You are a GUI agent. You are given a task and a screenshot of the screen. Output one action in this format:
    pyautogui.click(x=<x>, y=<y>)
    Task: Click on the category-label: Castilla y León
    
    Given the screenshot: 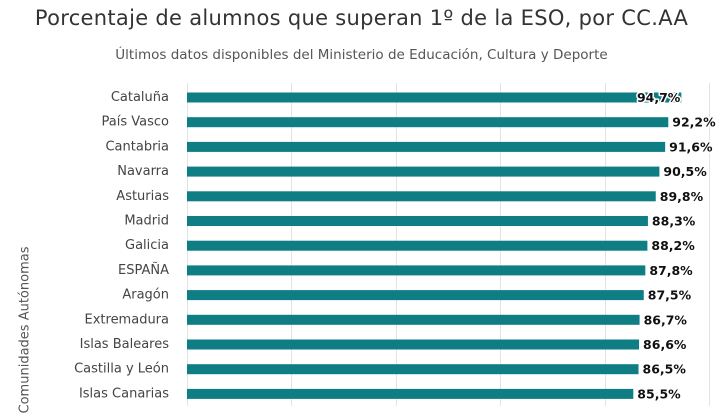 What is the action you would take?
    pyautogui.click(x=121, y=369)
    